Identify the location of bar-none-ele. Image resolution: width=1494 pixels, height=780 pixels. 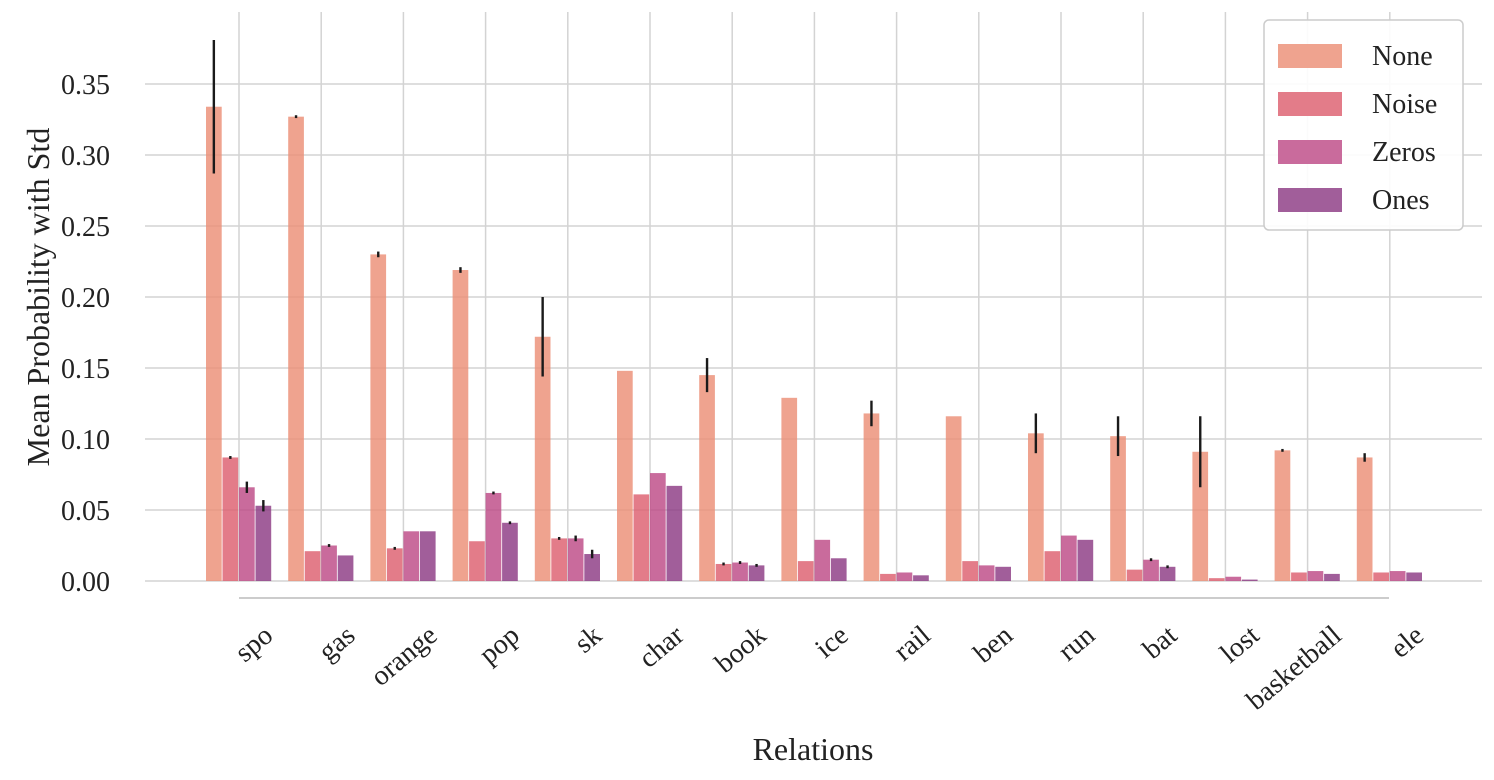
(1364, 519).